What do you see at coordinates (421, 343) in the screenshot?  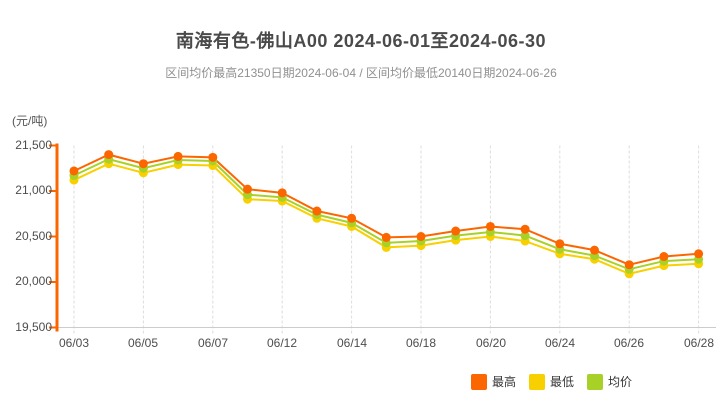 I see `x-axis-tick-label: 06/18` at bounding box center [421, 343].